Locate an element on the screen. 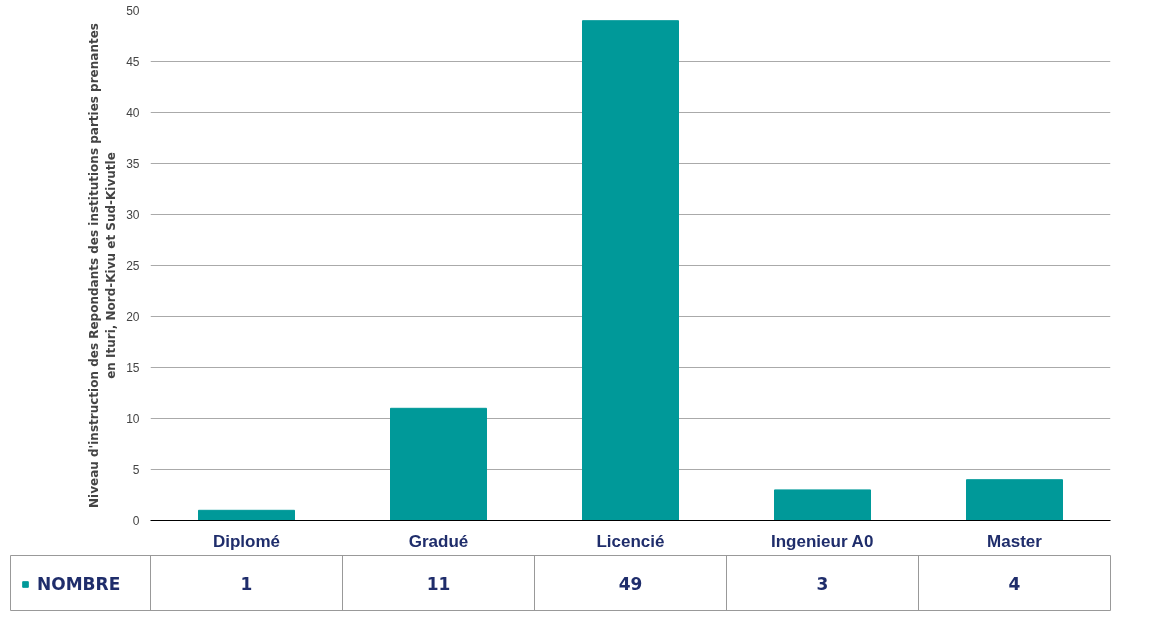  data-label: 11 is located at coordinates (438, 583).